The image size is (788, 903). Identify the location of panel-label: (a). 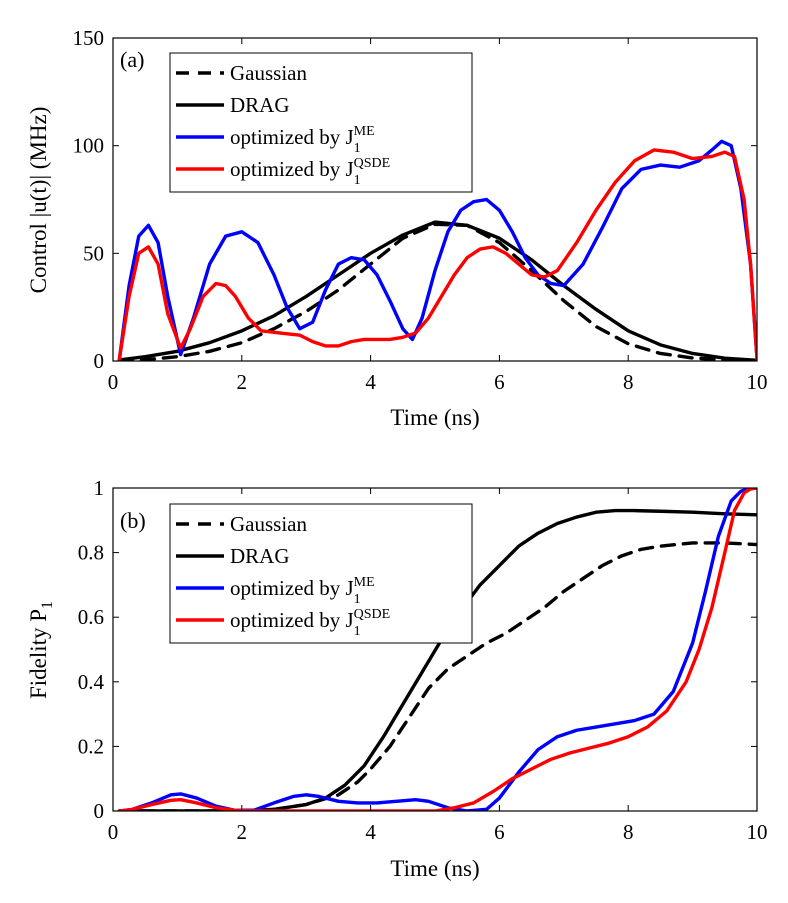
(132, 59).